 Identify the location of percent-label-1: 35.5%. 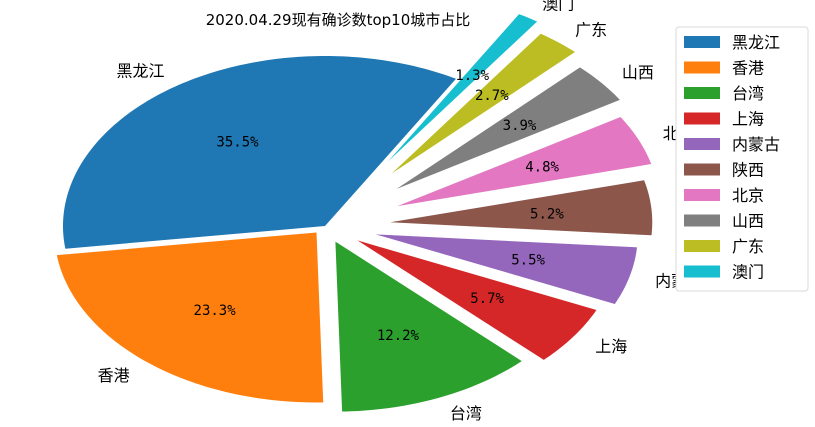
(237, 142).